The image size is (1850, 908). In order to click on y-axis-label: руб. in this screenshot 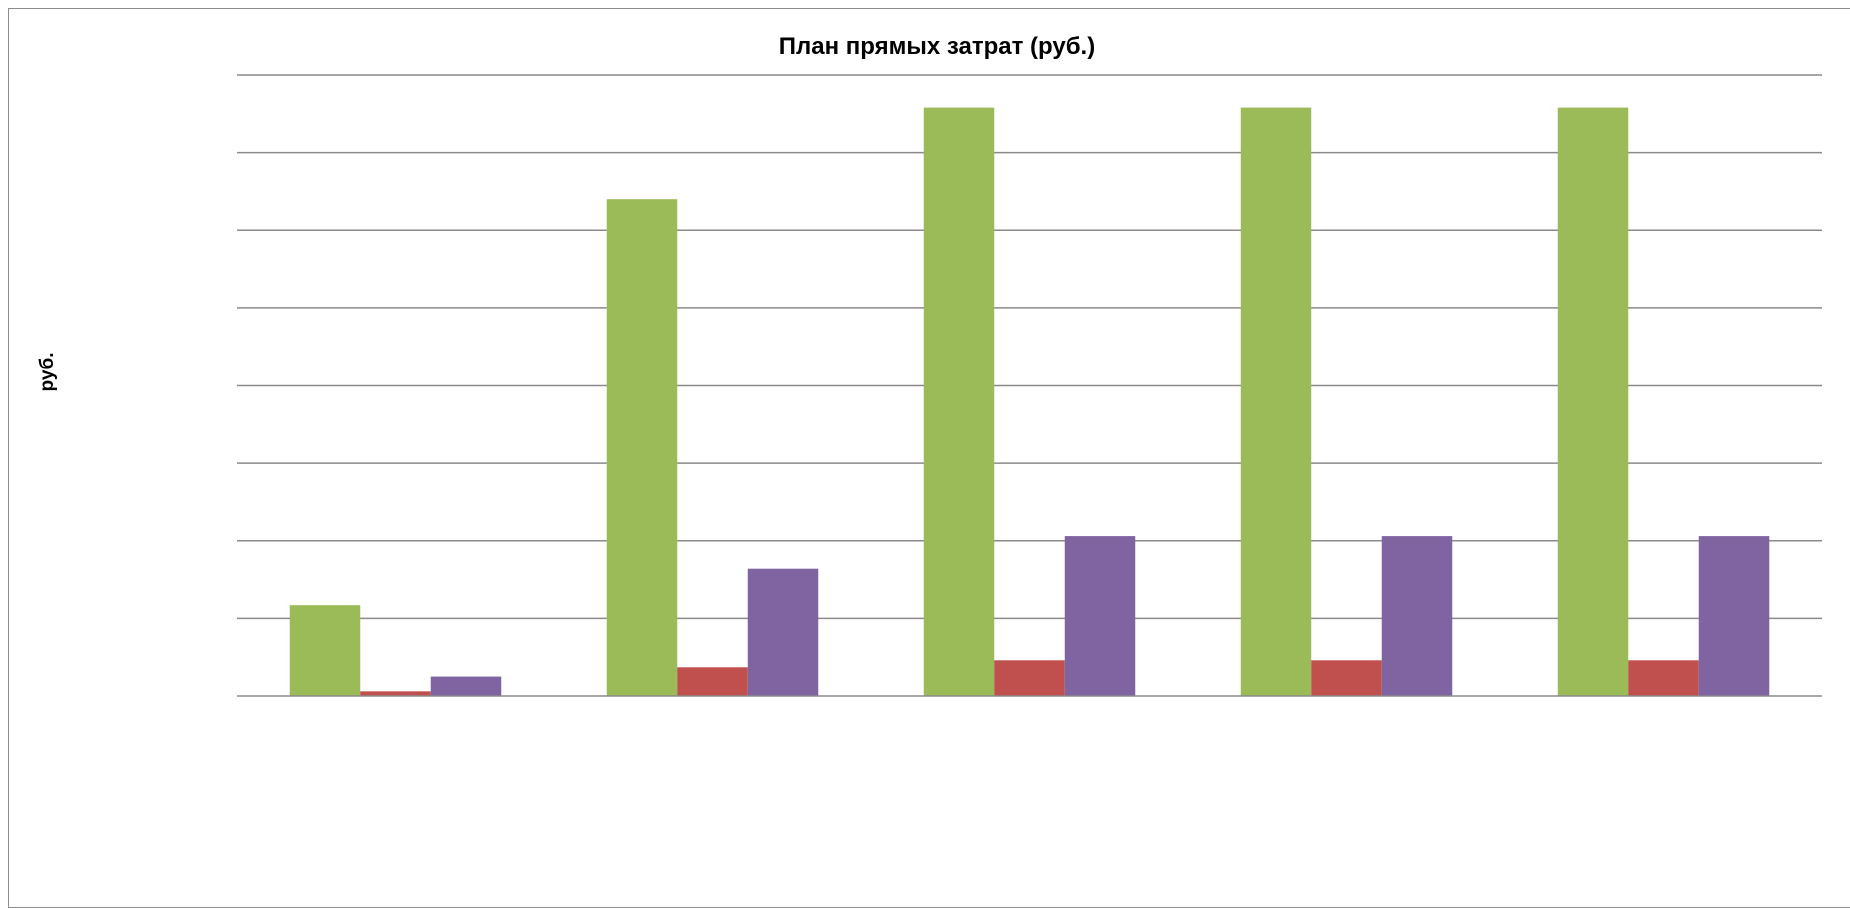, I will do `click(47, 372)`.